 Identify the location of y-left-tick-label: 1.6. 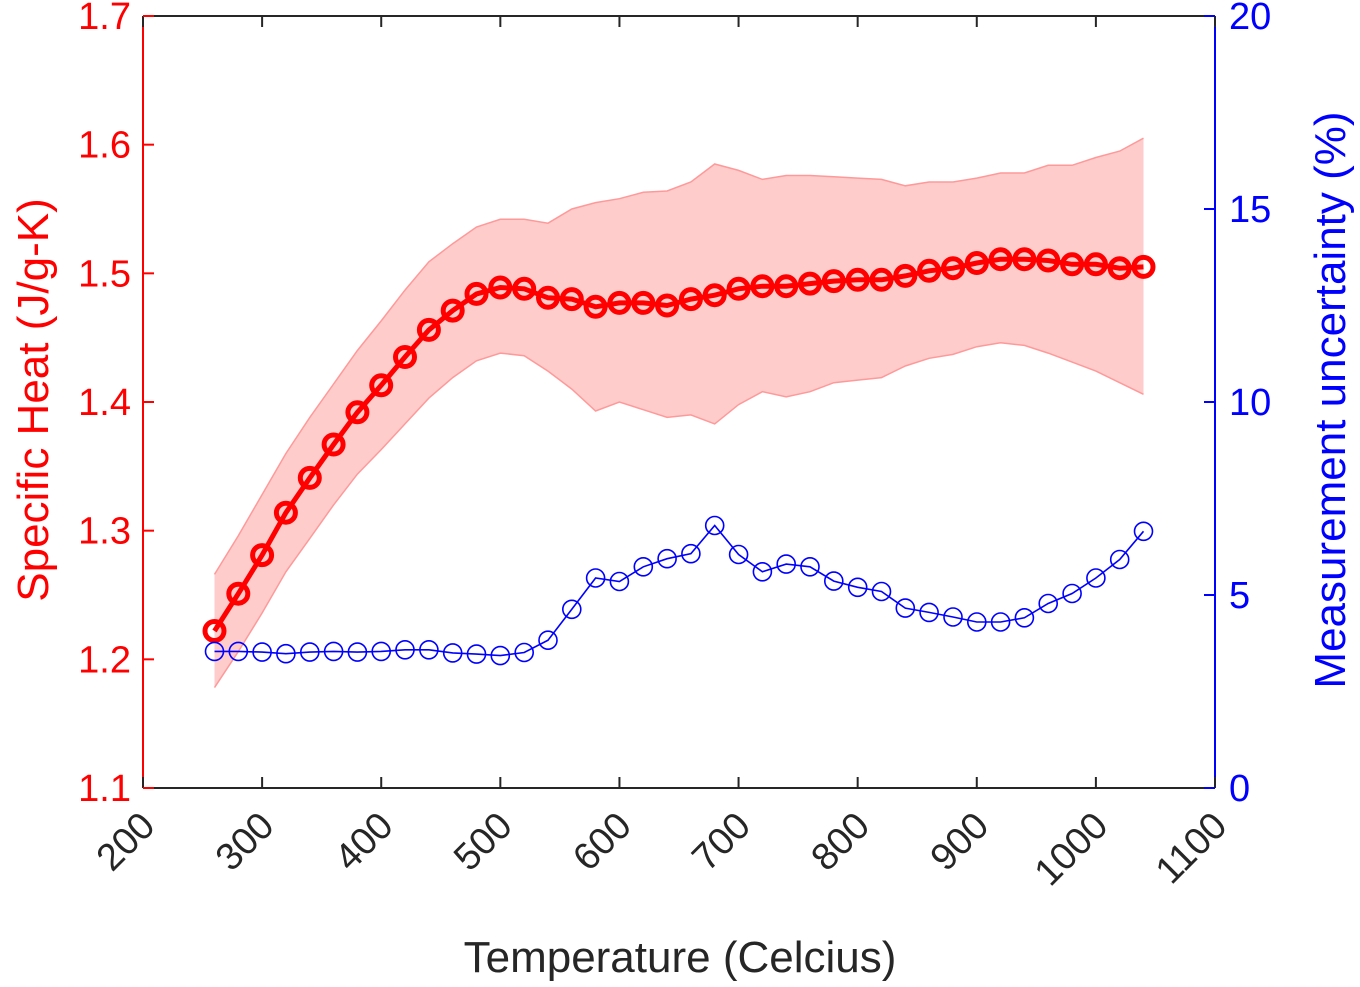
(104, 146).